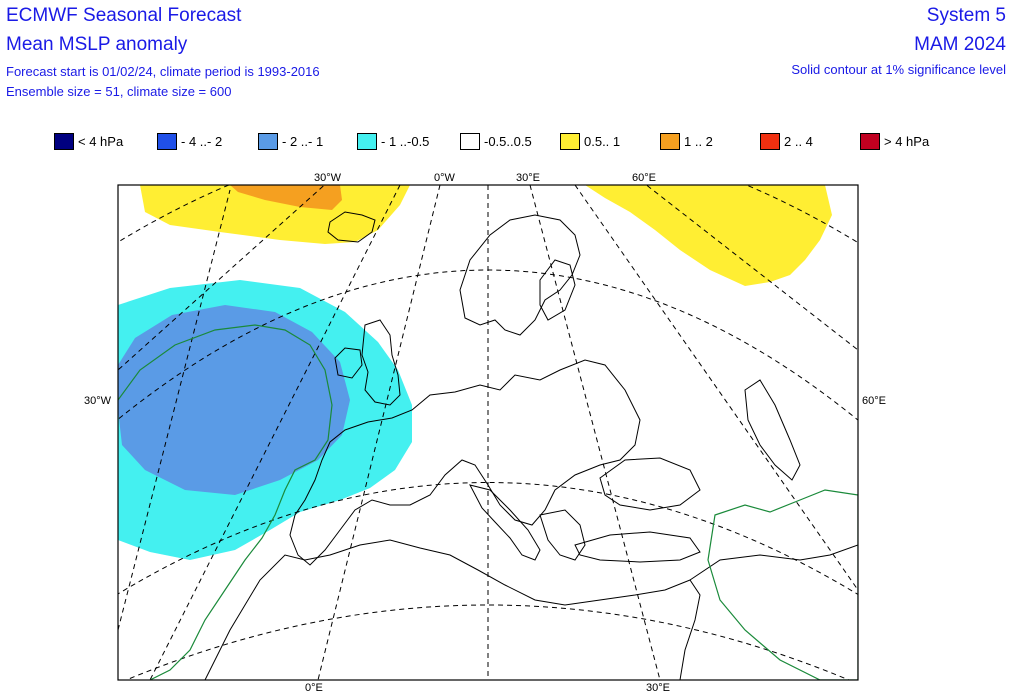  Describe the element at coordinates (562, 535) in the screenshot. I see `balkans-greece-outline` at that location.